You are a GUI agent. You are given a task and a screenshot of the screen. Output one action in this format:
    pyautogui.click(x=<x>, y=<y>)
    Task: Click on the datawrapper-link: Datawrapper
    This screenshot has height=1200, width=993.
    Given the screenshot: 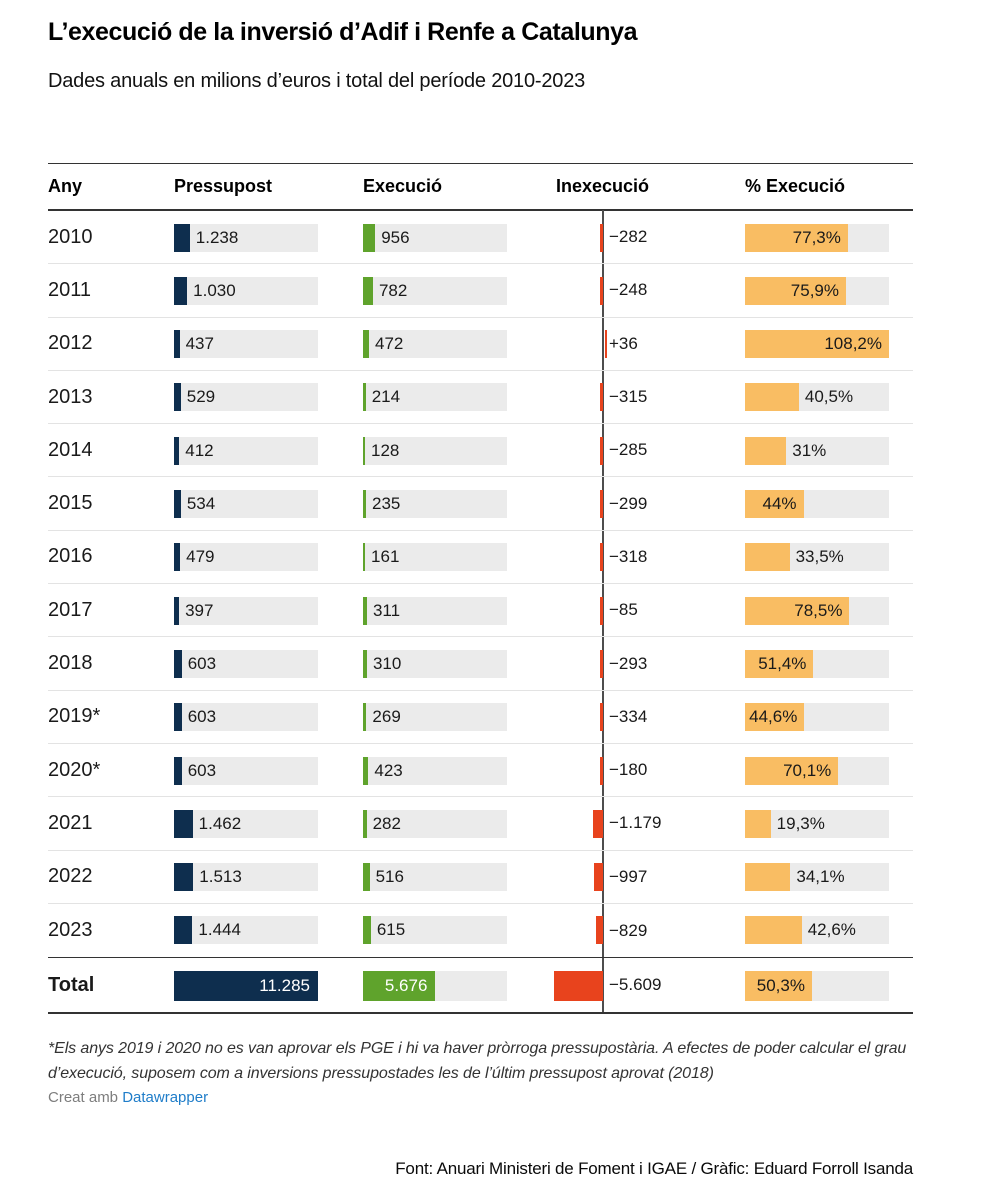 What is the action you would take?
    pyautogui.click(x=165, y=1097)
    